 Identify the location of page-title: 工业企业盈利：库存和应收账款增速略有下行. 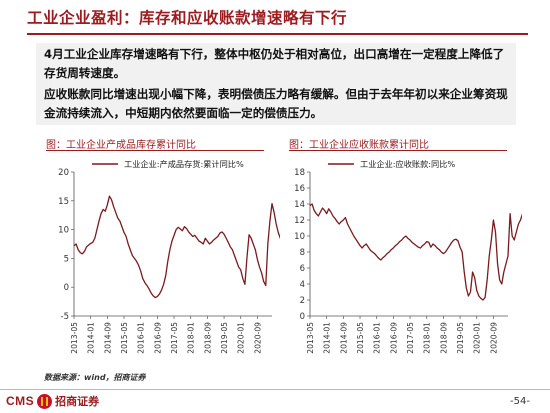
(187, 17).